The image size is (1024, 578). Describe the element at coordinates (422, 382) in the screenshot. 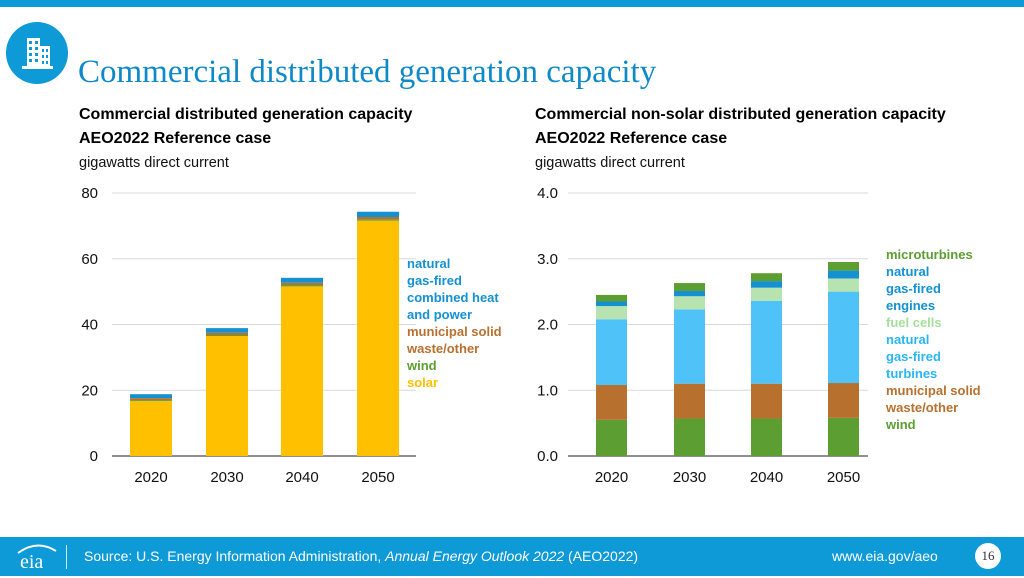

I see `left-legend-solar: solar` at that location.